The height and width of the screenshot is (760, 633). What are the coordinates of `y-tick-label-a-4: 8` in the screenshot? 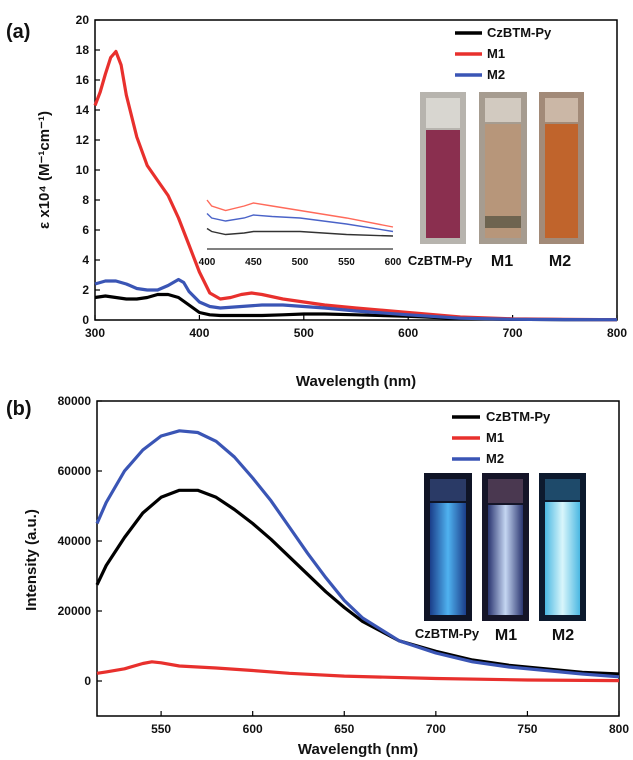 It's located at (85, 200).